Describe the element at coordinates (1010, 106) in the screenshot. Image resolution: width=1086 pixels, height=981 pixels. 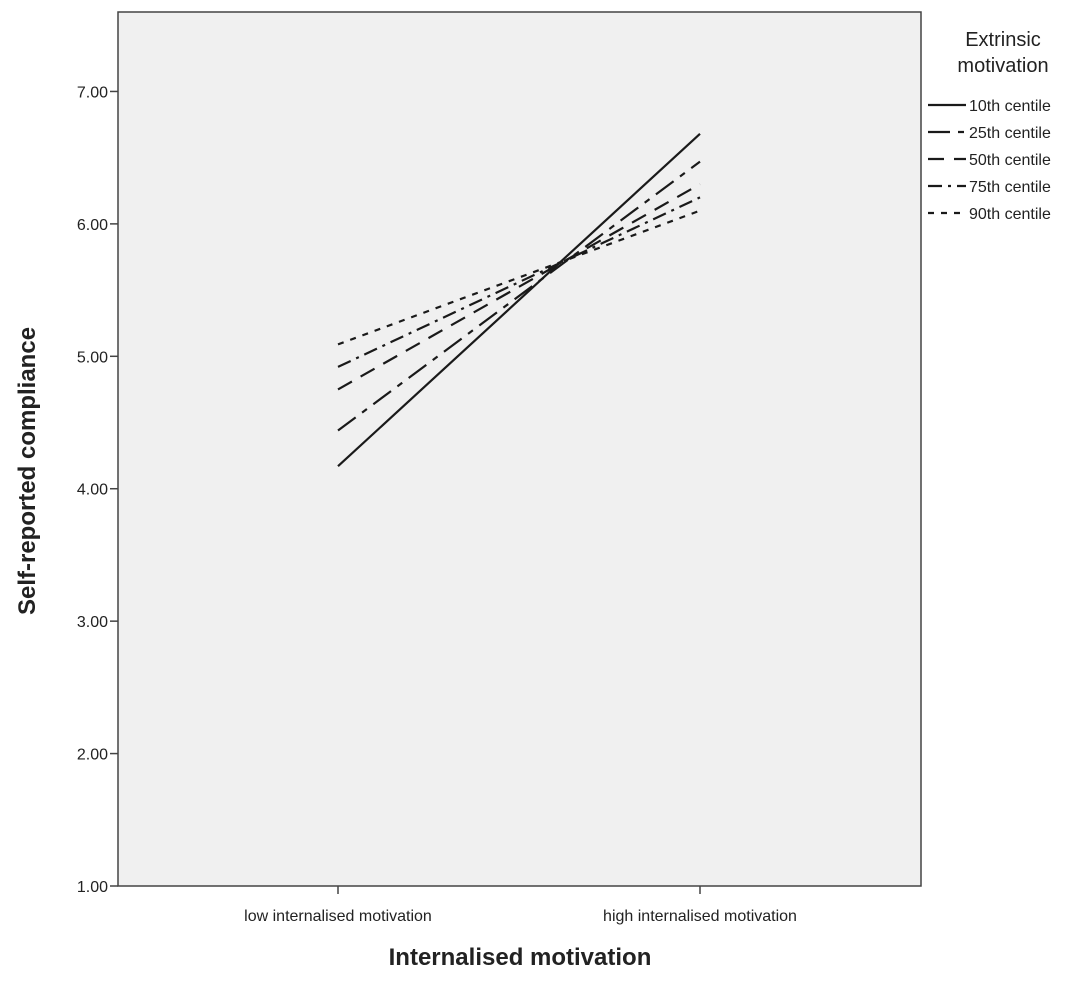
I see `legend-label-1: 10th centile` at that location.